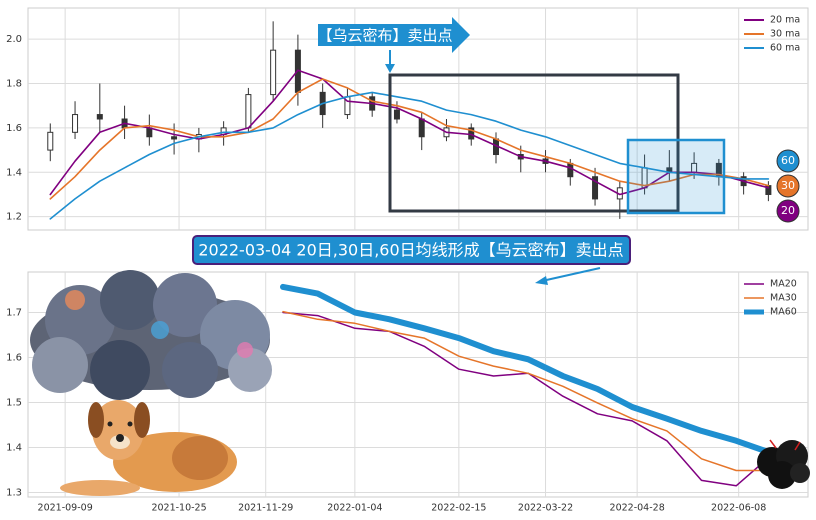 The image size is (816, 520). What do you see at coordinates (390, 68) in the screenshot?
I see `pointer-head` at bounding box center [390, 68].